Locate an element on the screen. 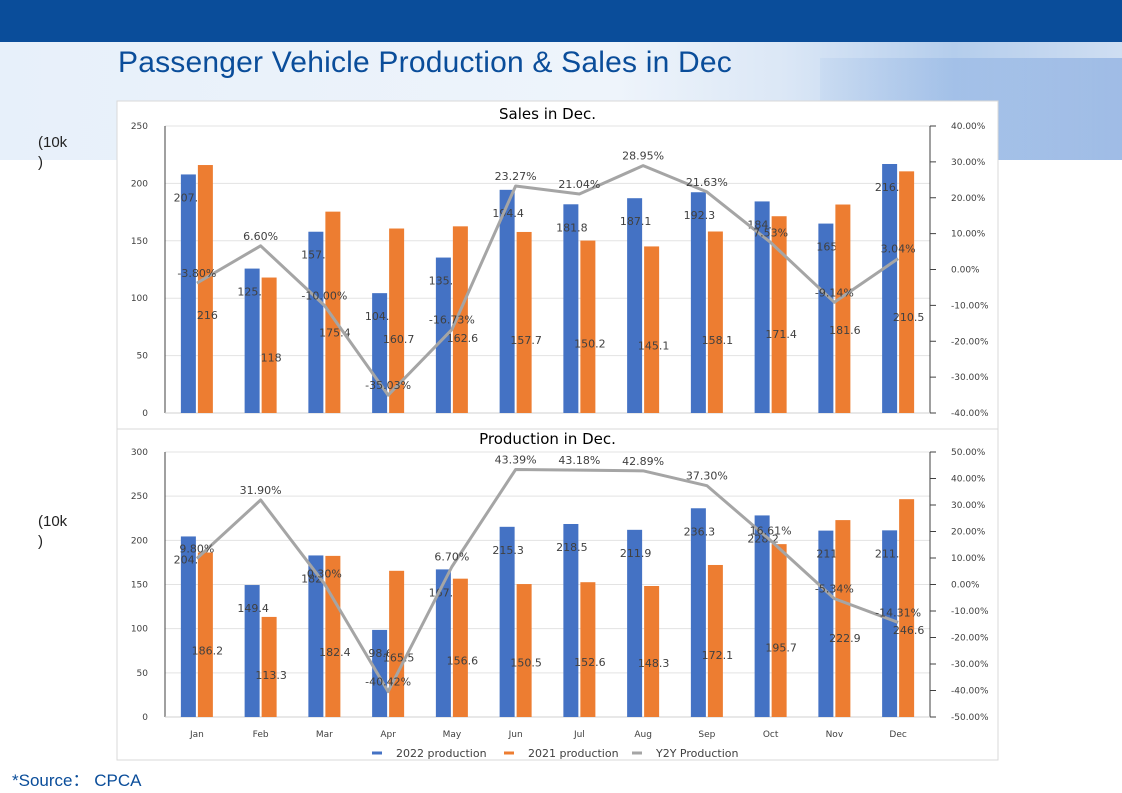 The image size is (1122, 793). bar-value-label: 236.3 is located at coordinates (700, 531).